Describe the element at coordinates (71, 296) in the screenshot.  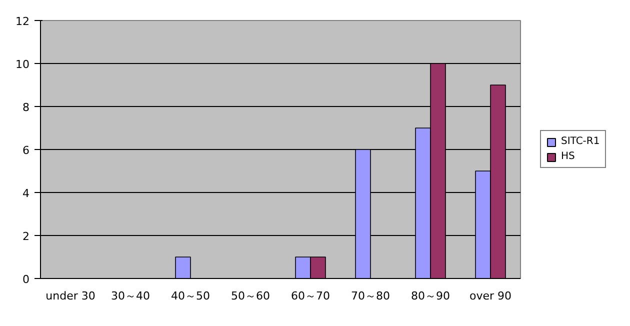
I see `x-tick-label: under 30` at that location.